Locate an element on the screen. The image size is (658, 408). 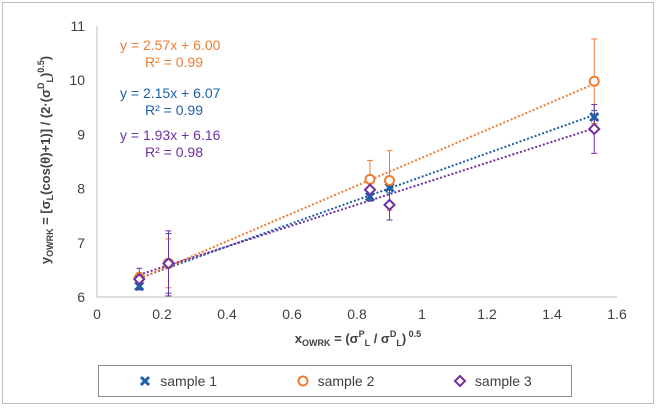
y-tick-label: 6 is located at coordinates (81, 297).